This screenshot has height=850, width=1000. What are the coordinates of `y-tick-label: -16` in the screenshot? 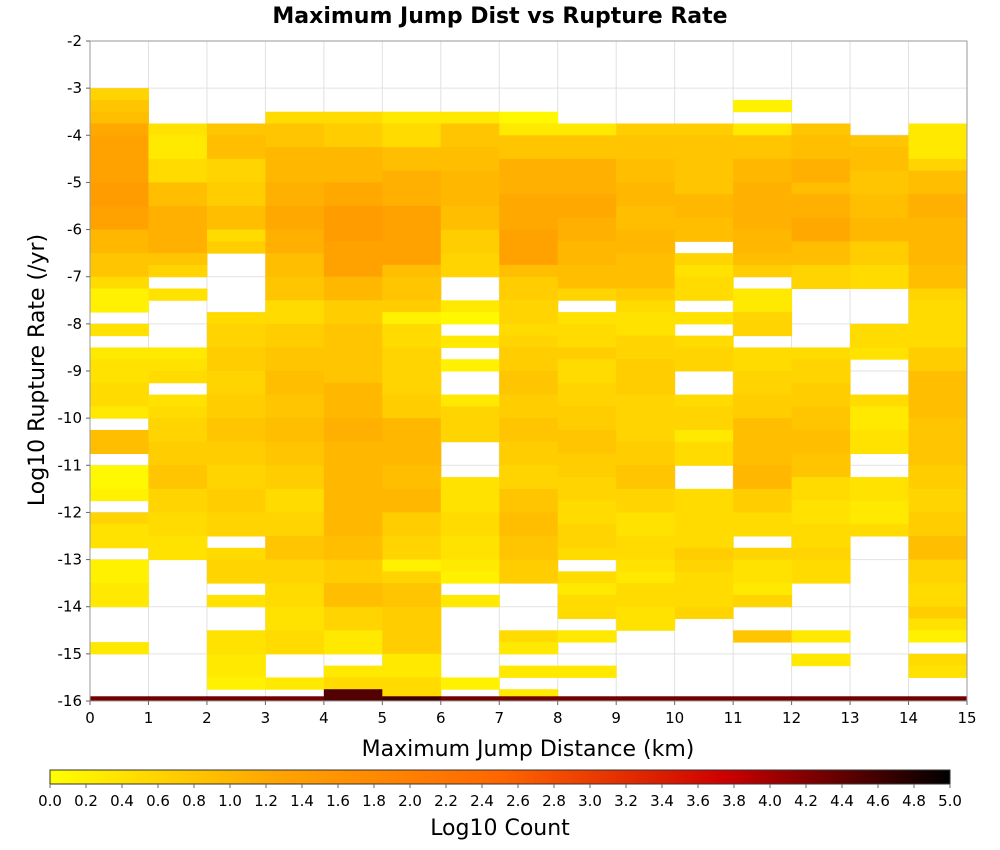 It's located at (70, 701).